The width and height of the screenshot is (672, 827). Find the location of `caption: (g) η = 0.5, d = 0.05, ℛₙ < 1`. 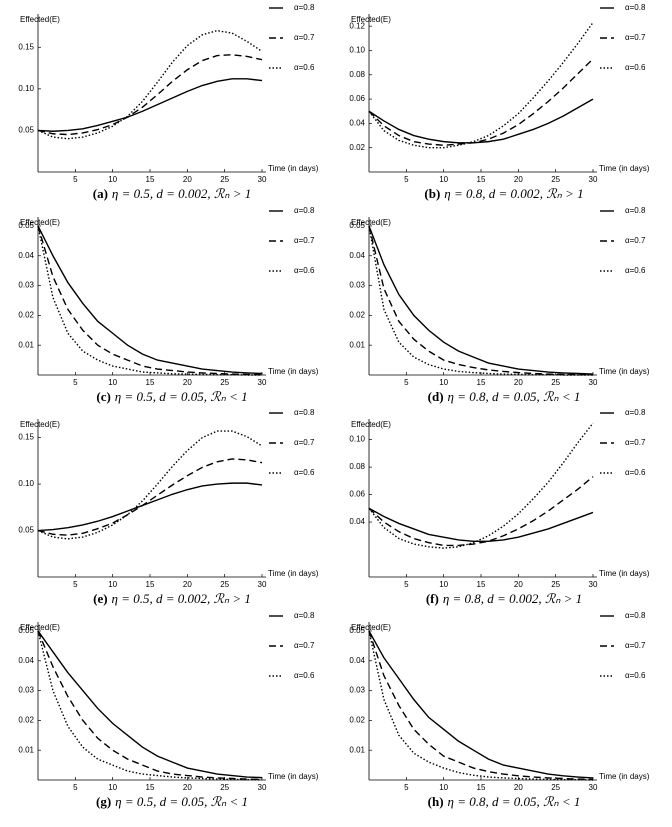

caption: (g) η = 0.5, d = 0.05, ℛₙ < 1 is located at coordinates (172, 801).